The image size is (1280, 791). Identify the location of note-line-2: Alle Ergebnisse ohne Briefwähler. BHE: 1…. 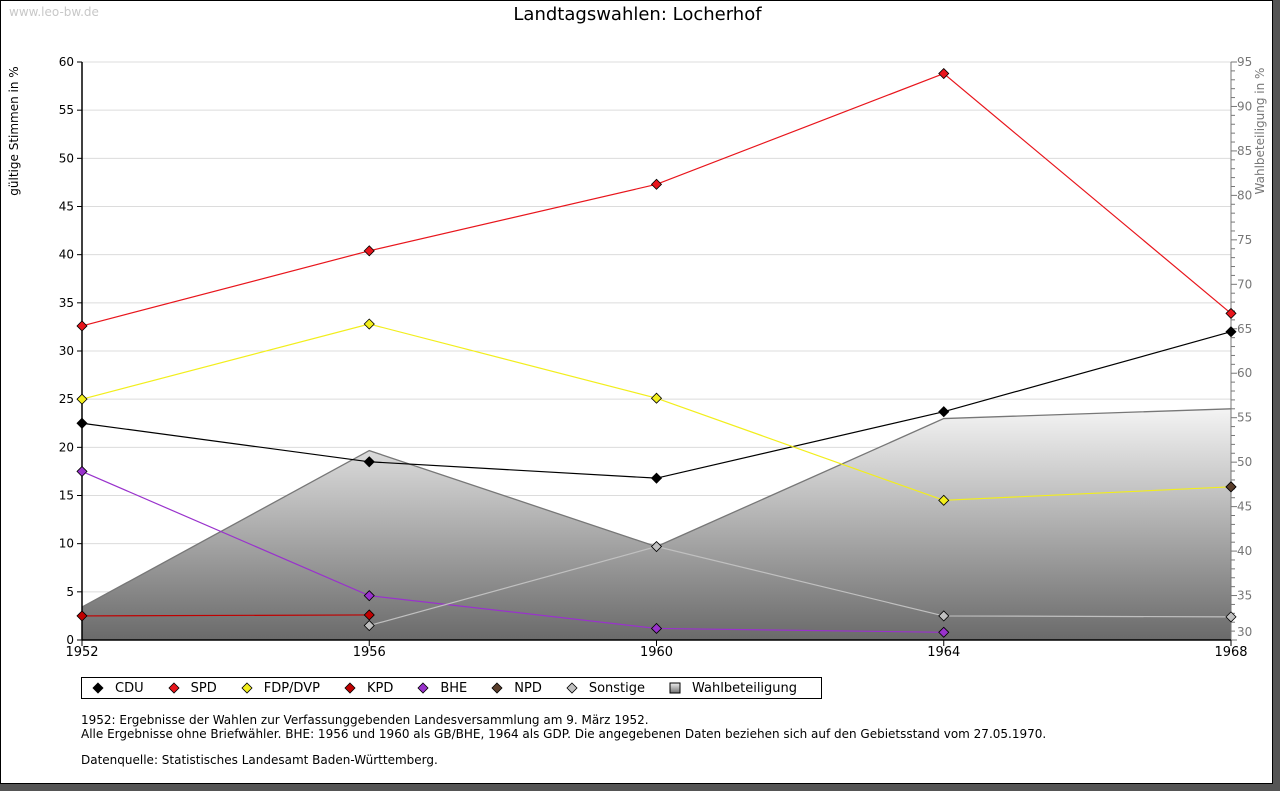
(564, 734).